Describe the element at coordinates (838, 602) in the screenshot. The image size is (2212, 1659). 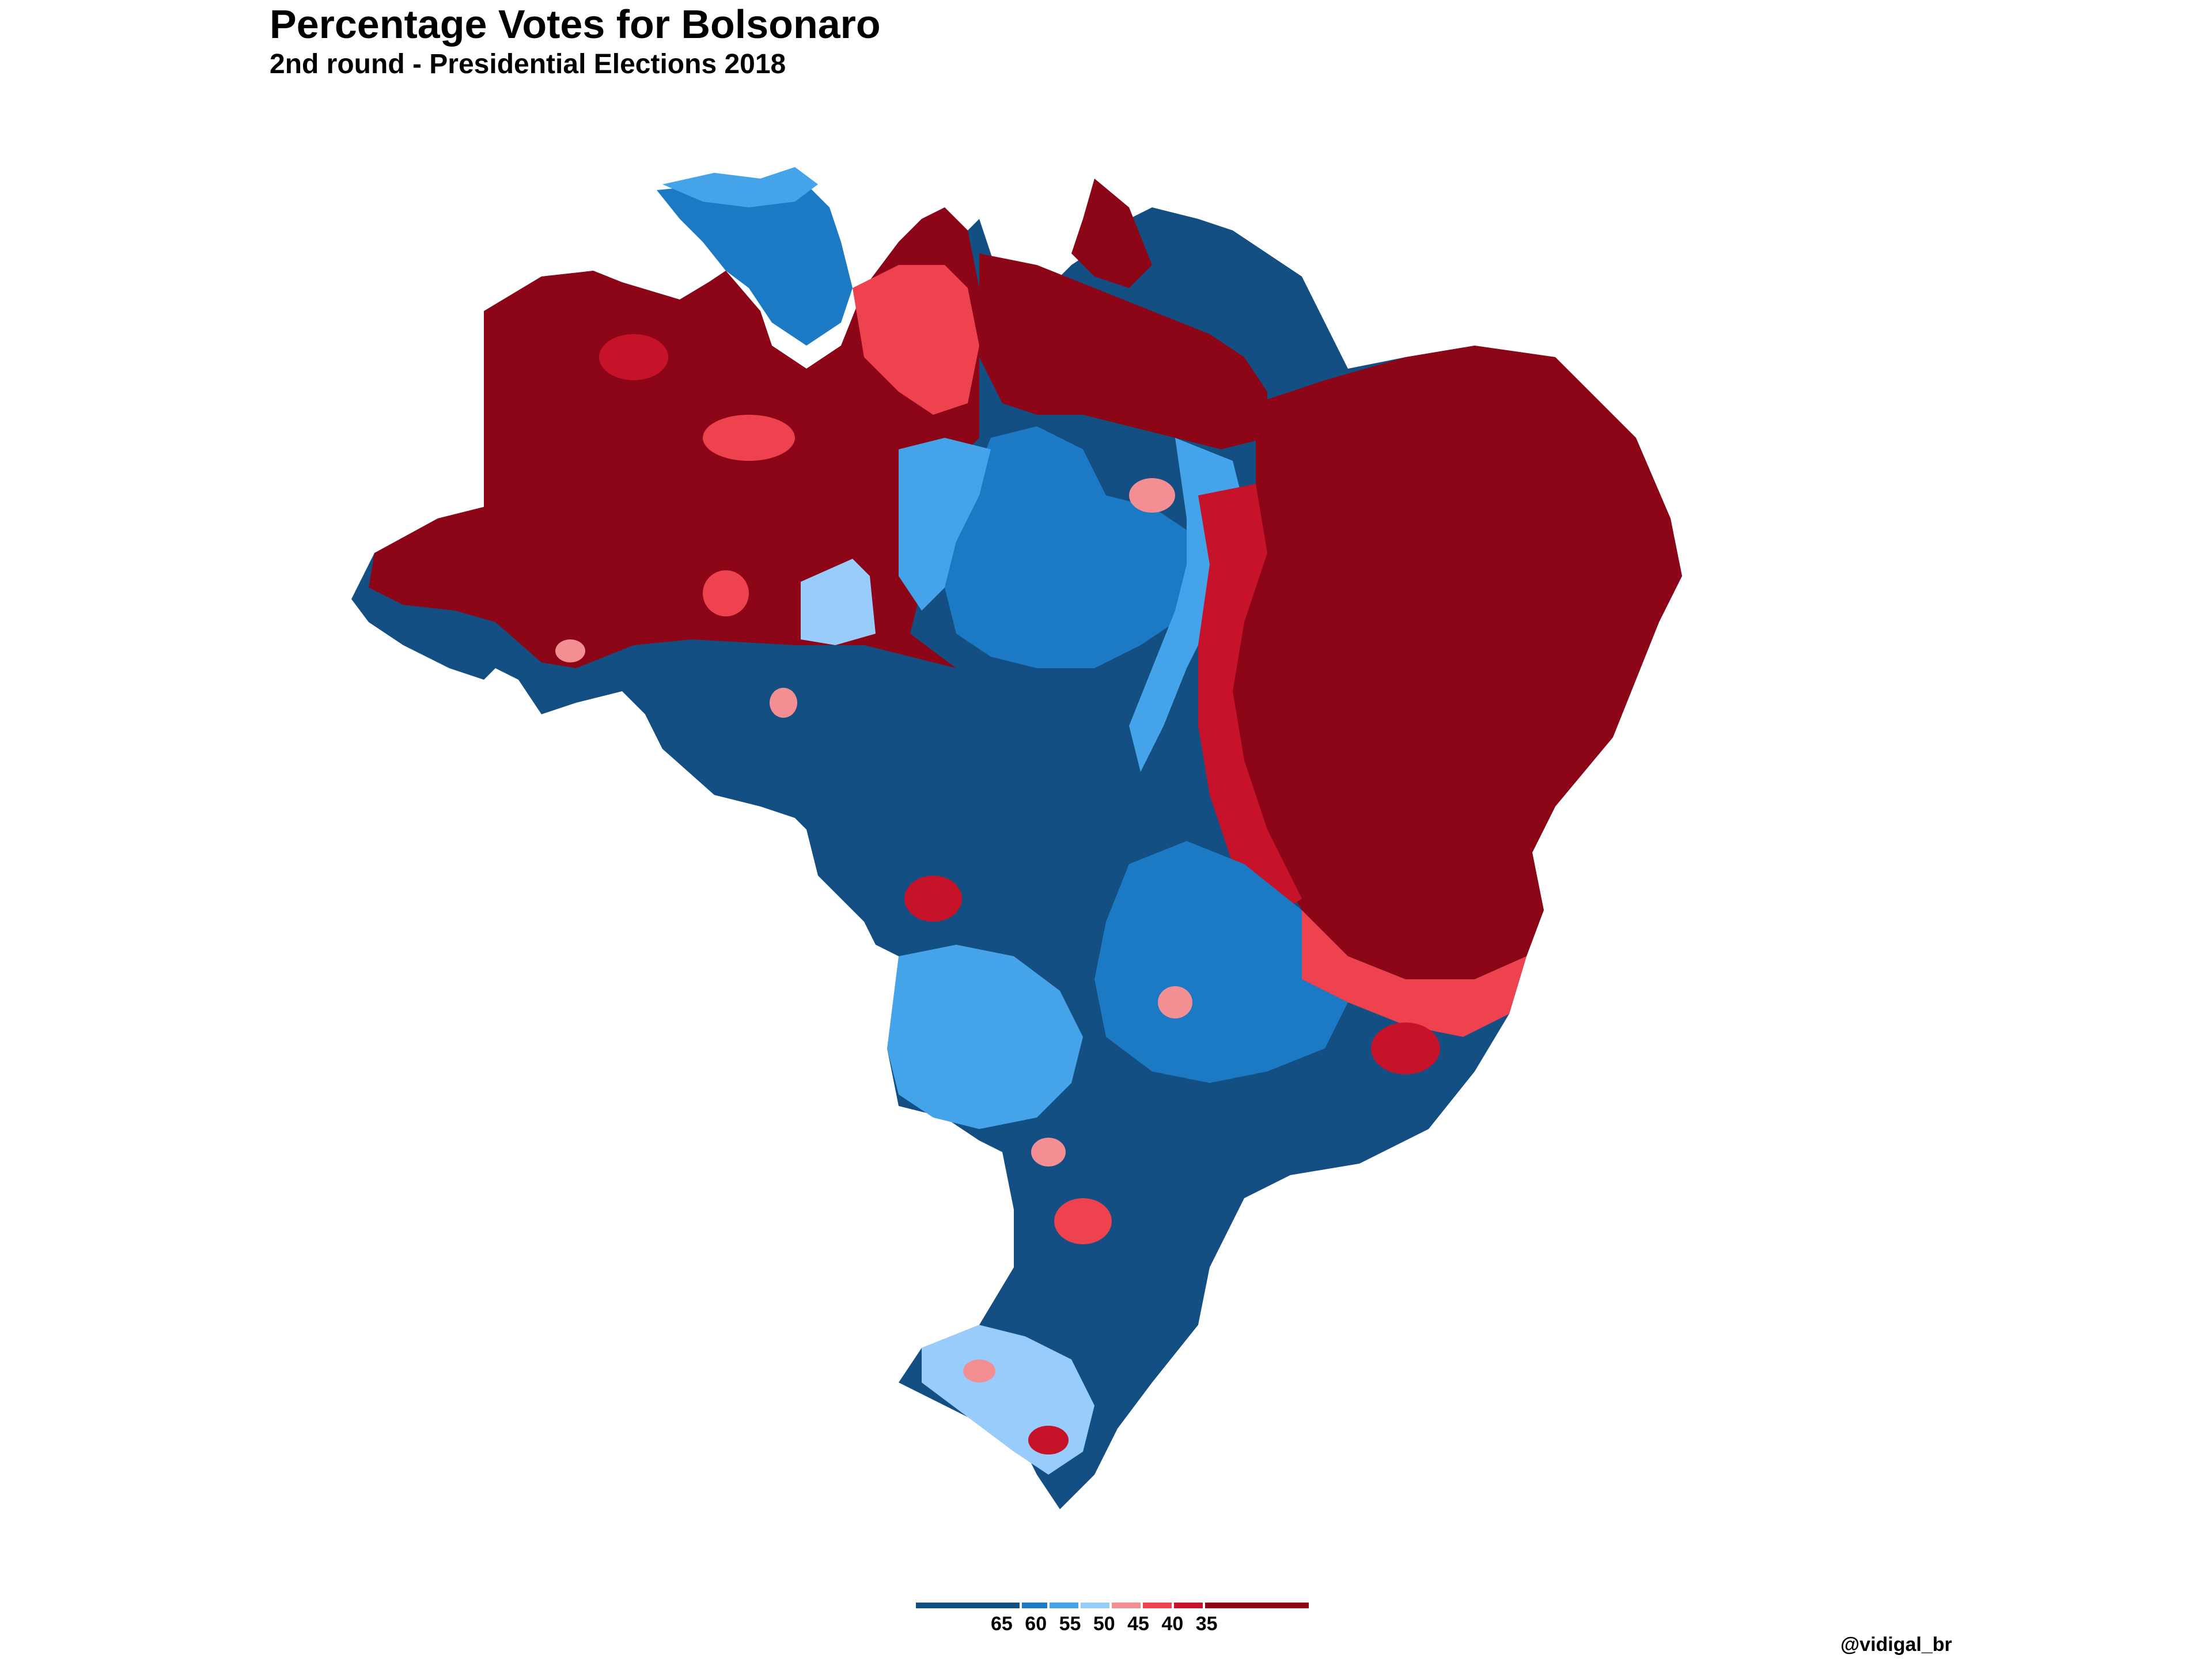
I see `region-pale-blue-patch` at that location.